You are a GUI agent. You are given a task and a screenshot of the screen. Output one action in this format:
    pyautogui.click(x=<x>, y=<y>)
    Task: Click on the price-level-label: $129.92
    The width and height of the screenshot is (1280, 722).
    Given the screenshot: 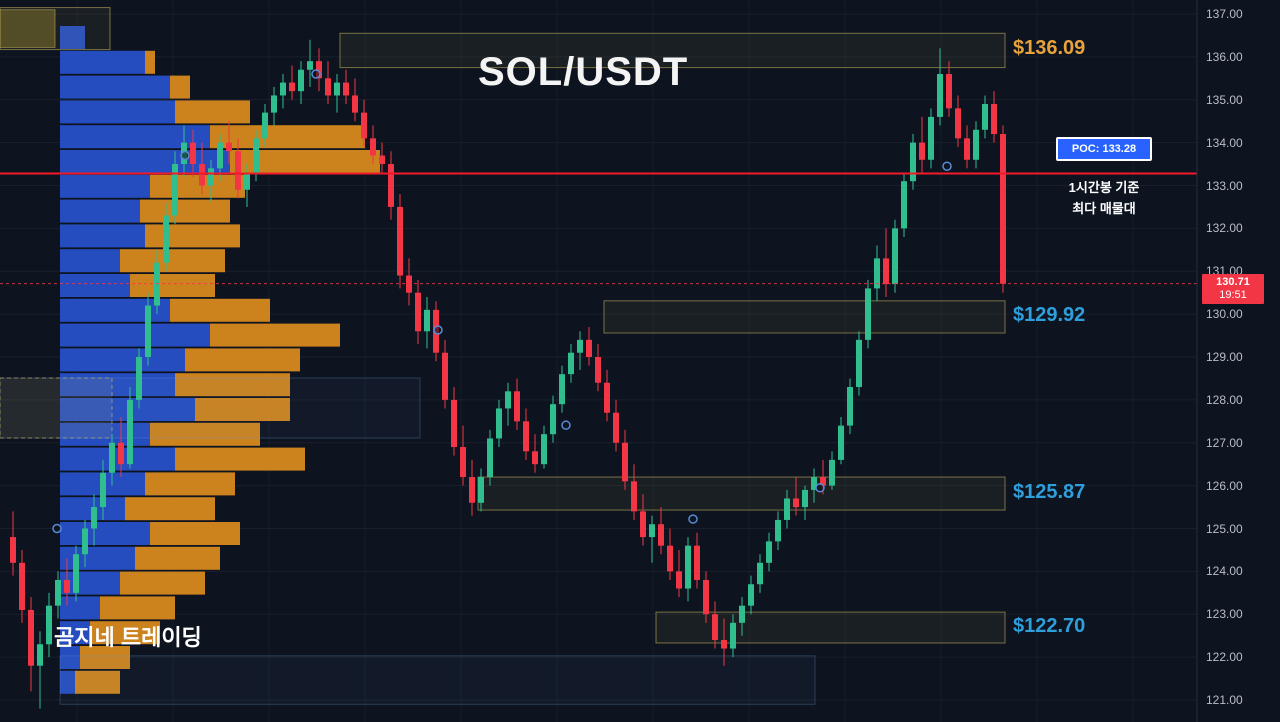 What is the action you would take?
    pyautogui.click(x=1049, y=314)
    